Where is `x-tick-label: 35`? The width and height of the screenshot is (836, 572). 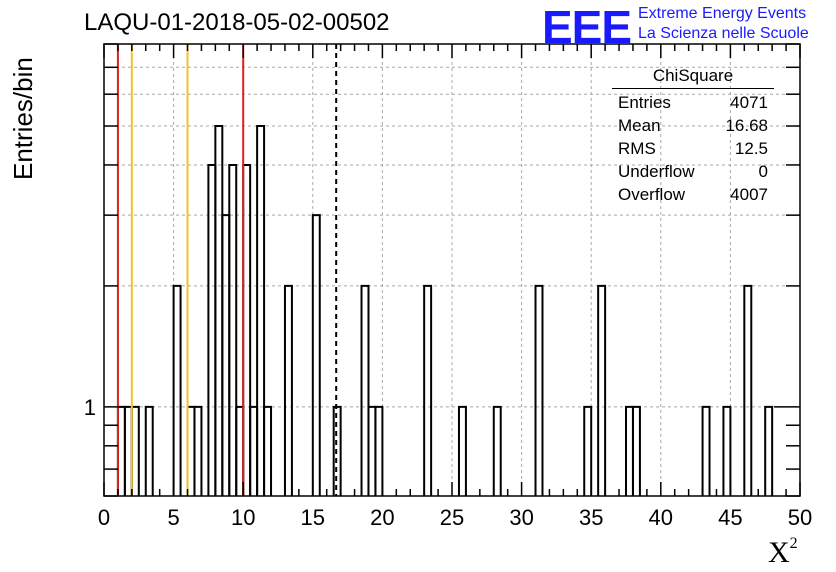 x-tick-label: 35 is located at coordinates (591, 517).